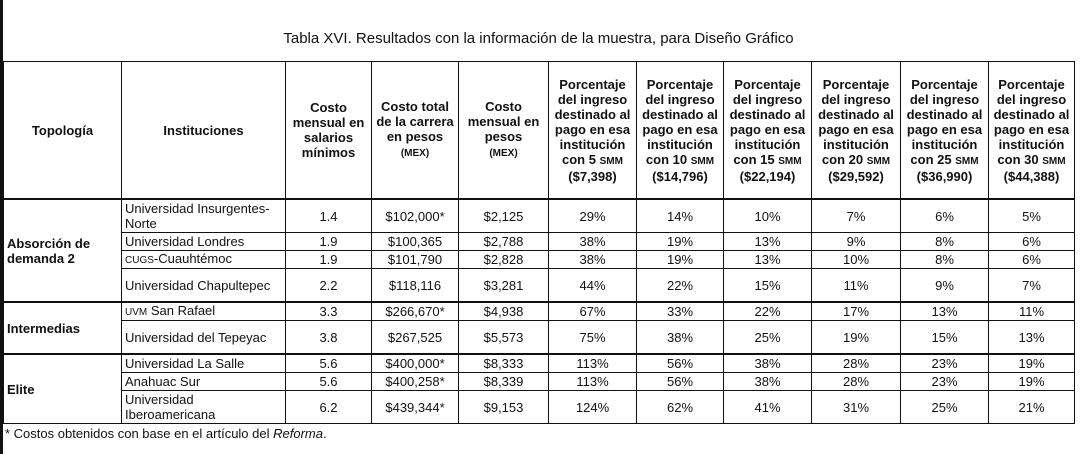 This screenshot has height=454, width=1084. Describe the element at coordinates (203, 241) in the screenshot. I see `institution-cell: Universidad Londres` at that location.